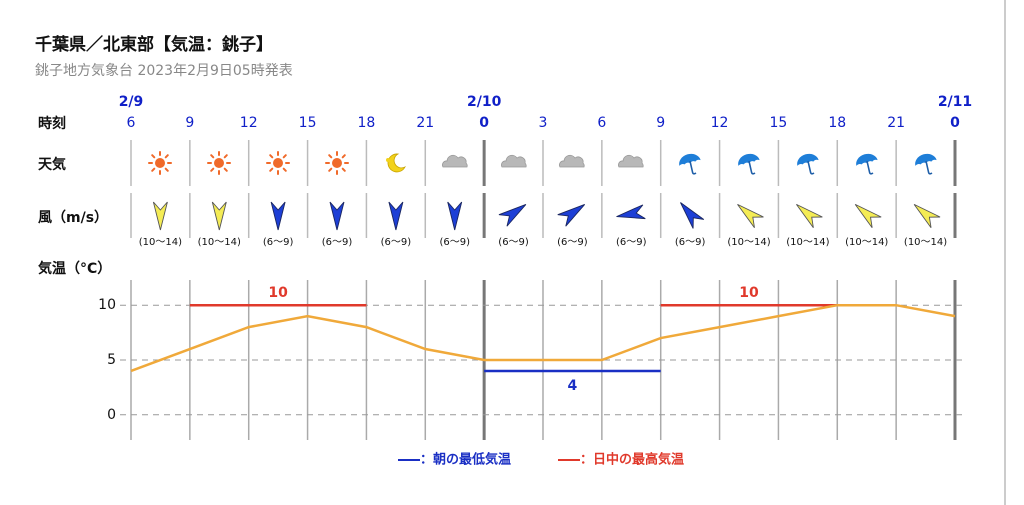 The image size is (1024, 505). Describe the element at coordinates (546, 214) in the screenshot. I see `wind-arrows` at that location.